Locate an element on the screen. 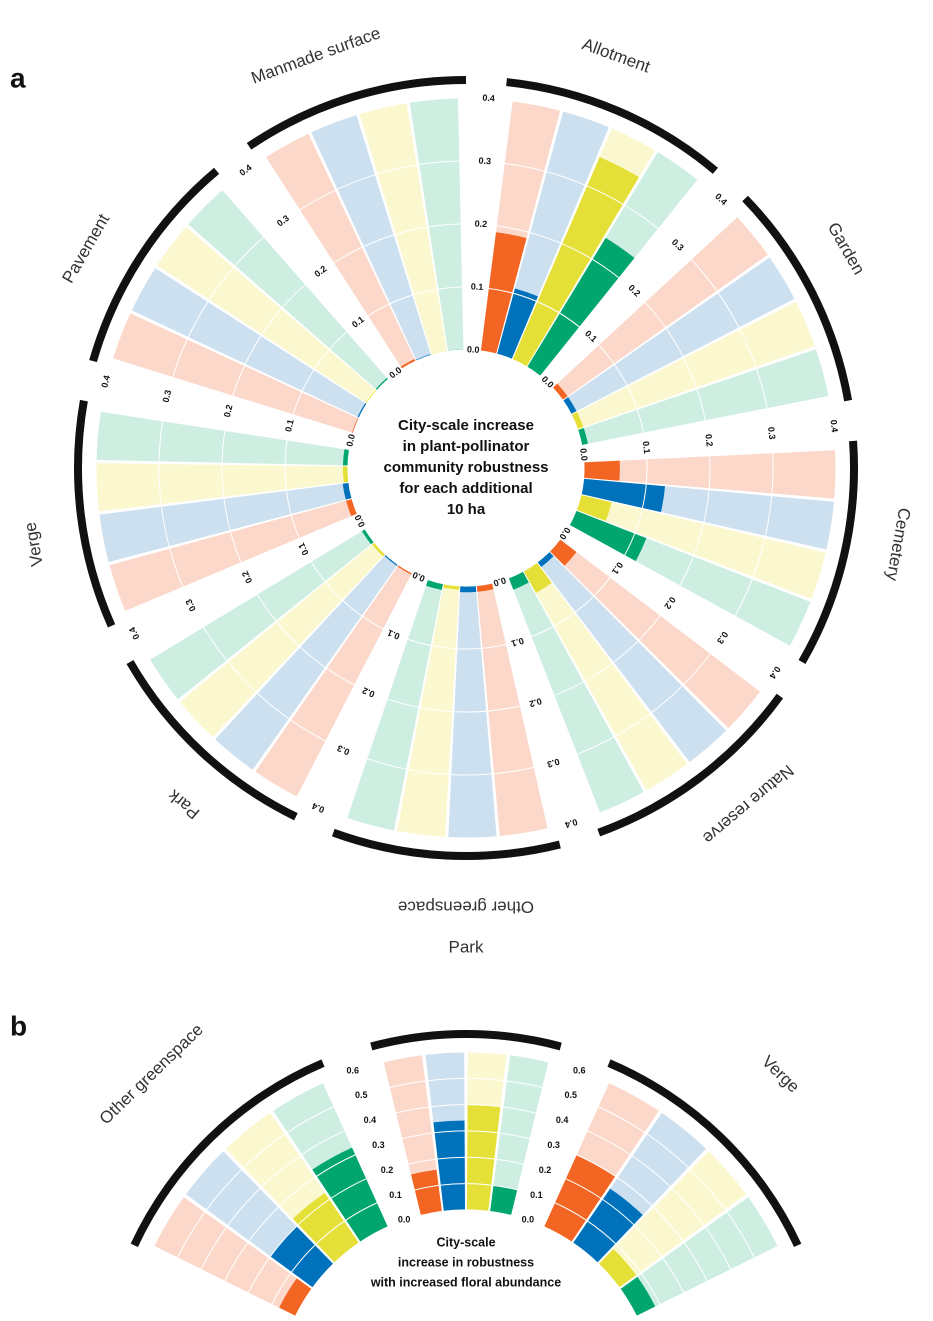  category-label: Pavement is located at coordinates (85, 248).